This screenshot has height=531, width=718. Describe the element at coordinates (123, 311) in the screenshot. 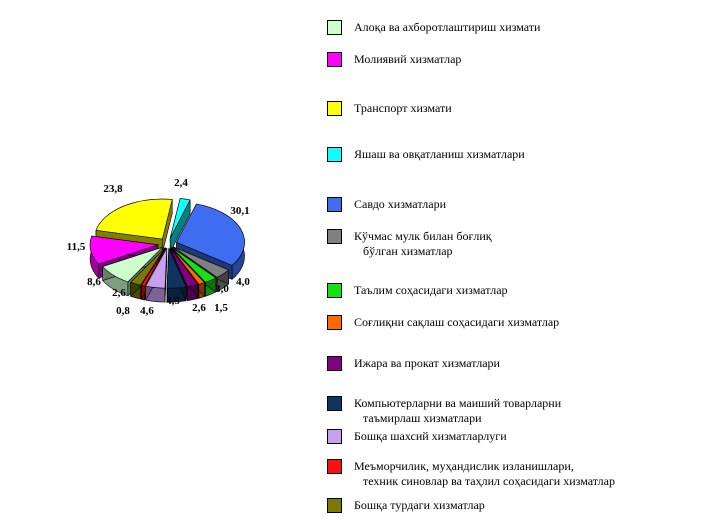

I see `data-label-8: 0,8` at that location.